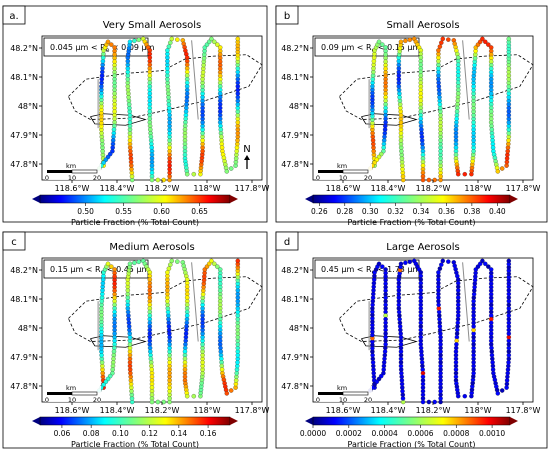 The image size is (550, 463). I want to click on colorbar-tick-label: 0.08, so click(91, 433).